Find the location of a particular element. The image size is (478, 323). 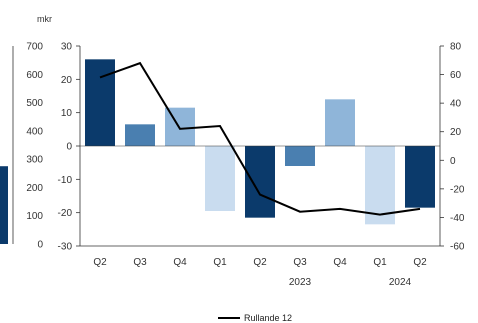

left-axis-tick-label: 10 is located at coordinates (67, 113).